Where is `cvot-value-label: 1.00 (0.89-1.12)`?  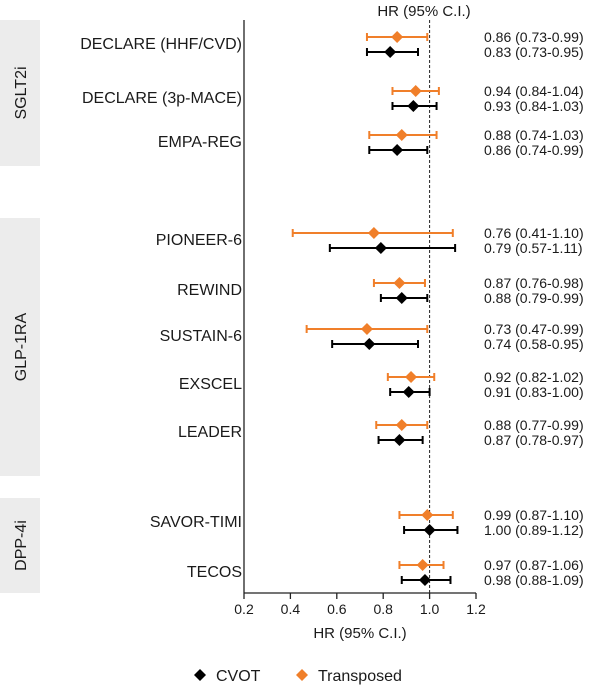 cvot-value-label: 1.00 (0.89-1.12) is located at coordinates (534, 530).